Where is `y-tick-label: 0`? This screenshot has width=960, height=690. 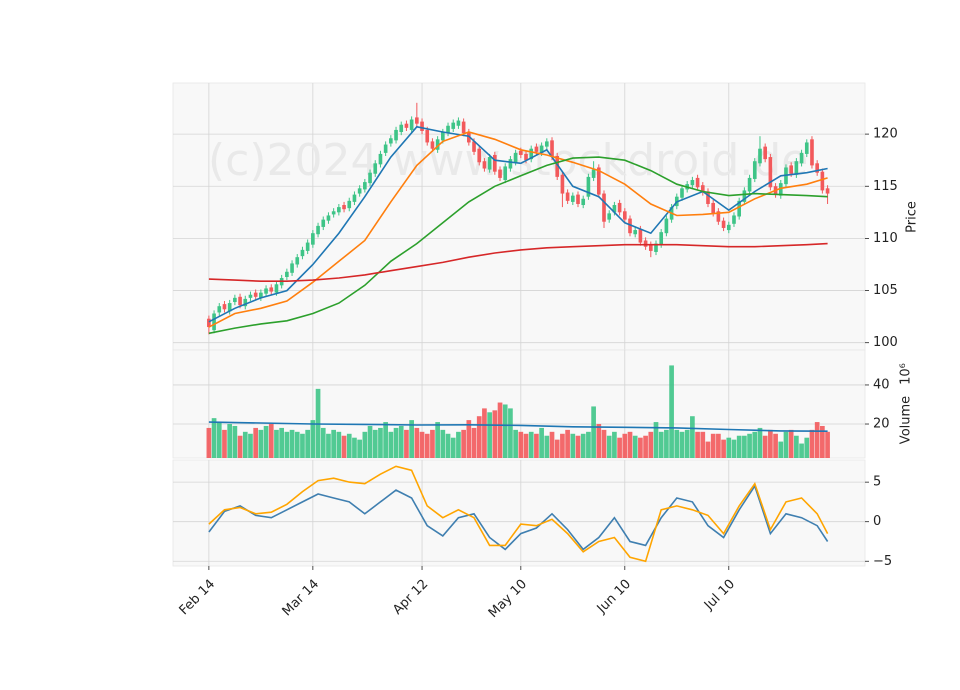 y-tick-label: 0 is located at coordinates (877, 521).